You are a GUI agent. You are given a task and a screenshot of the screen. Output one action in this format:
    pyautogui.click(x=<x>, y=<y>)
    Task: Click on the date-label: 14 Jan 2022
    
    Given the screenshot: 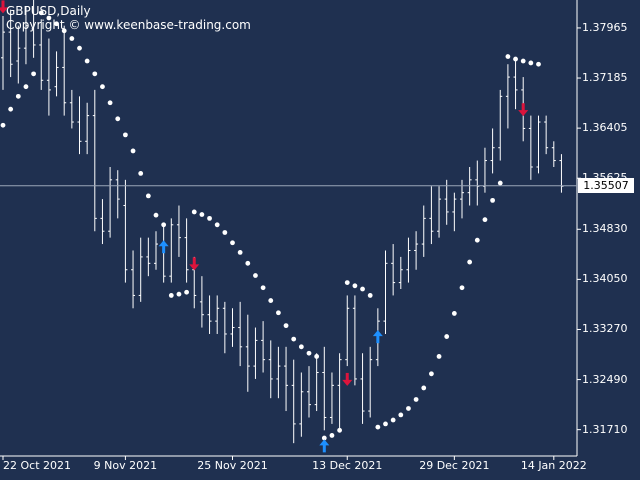 What is the action you would take?
    pyautogui.click(x=553, y=465)
    